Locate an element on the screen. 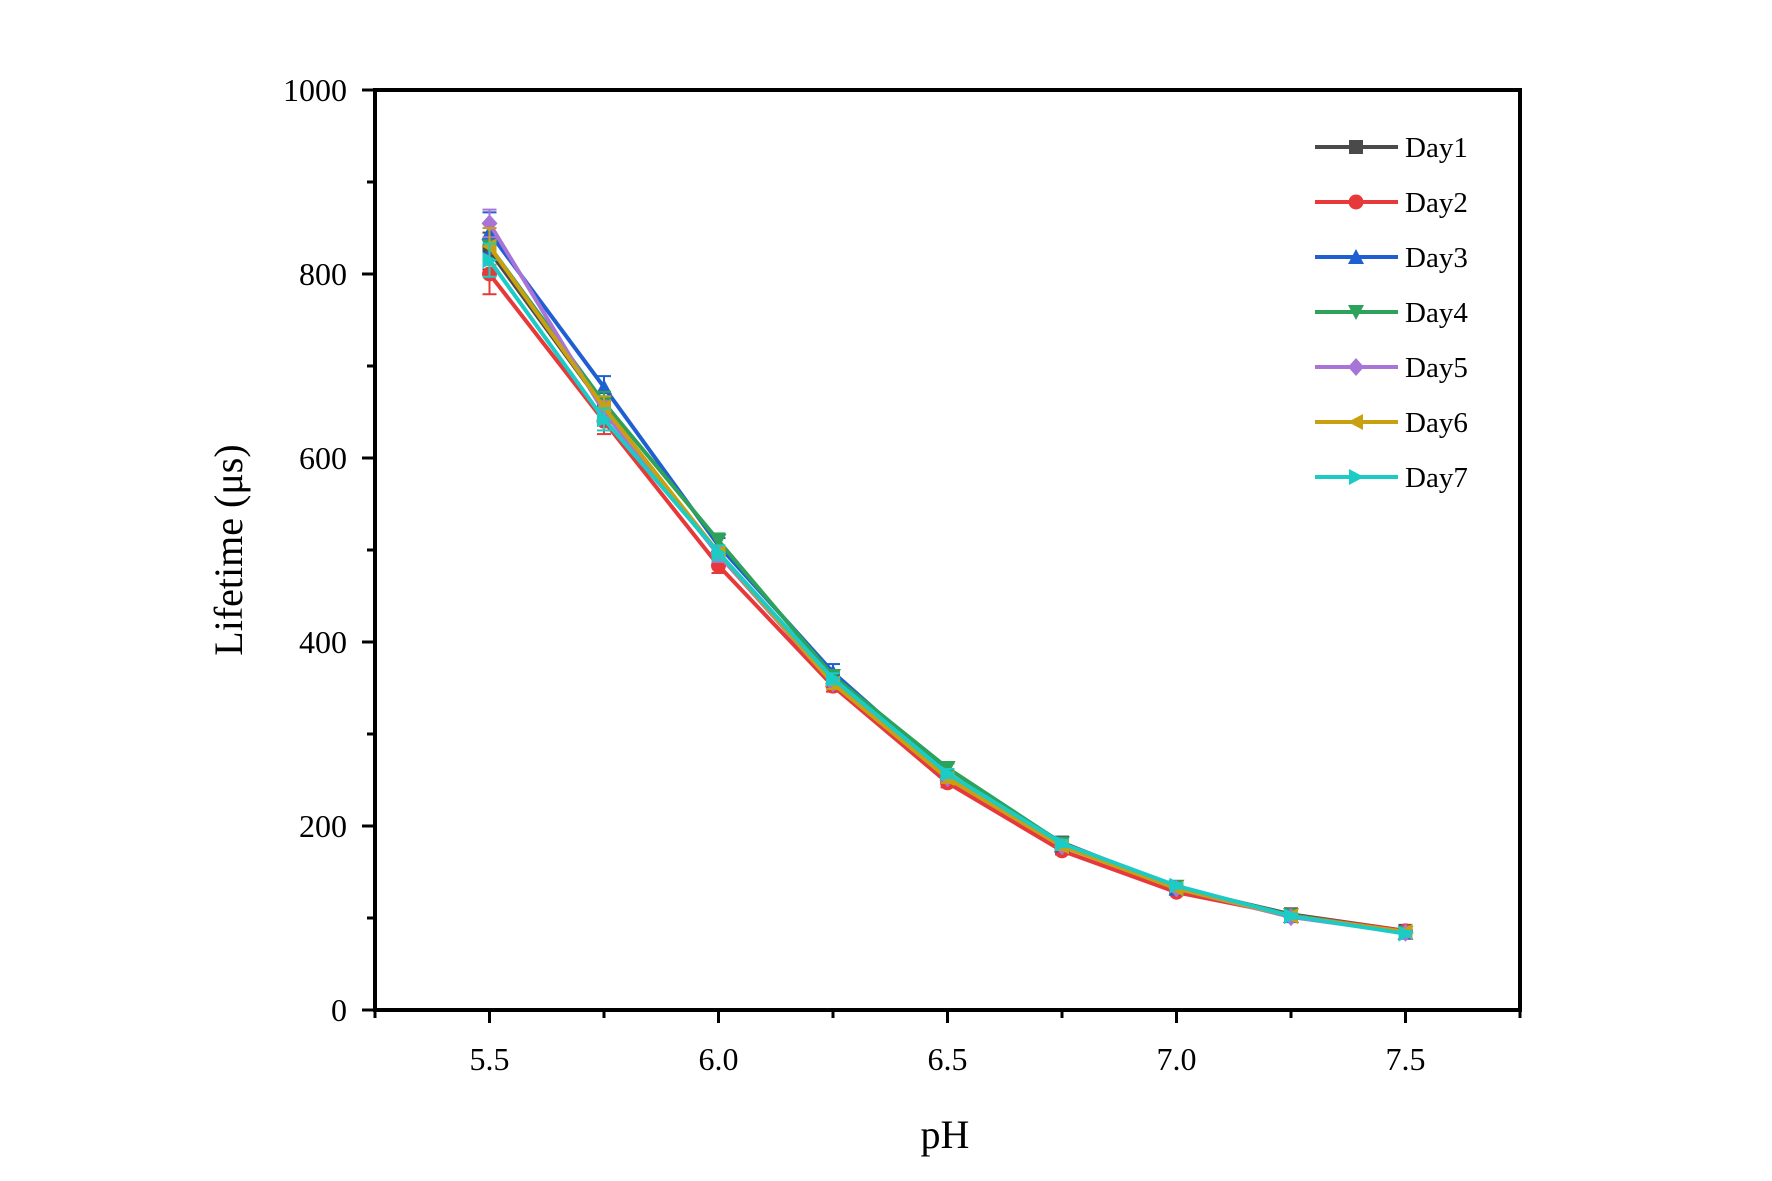 The height and width of the screenshot is (1181, 1772). legend-label: Day1 is located at coordinates (1436, 148).